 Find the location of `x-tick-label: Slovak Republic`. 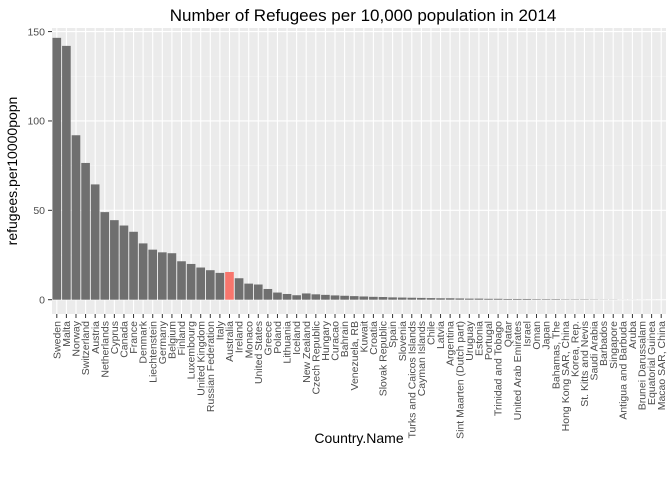

x-tick-label: Slovak Republic is located at coordinates (384, 358).